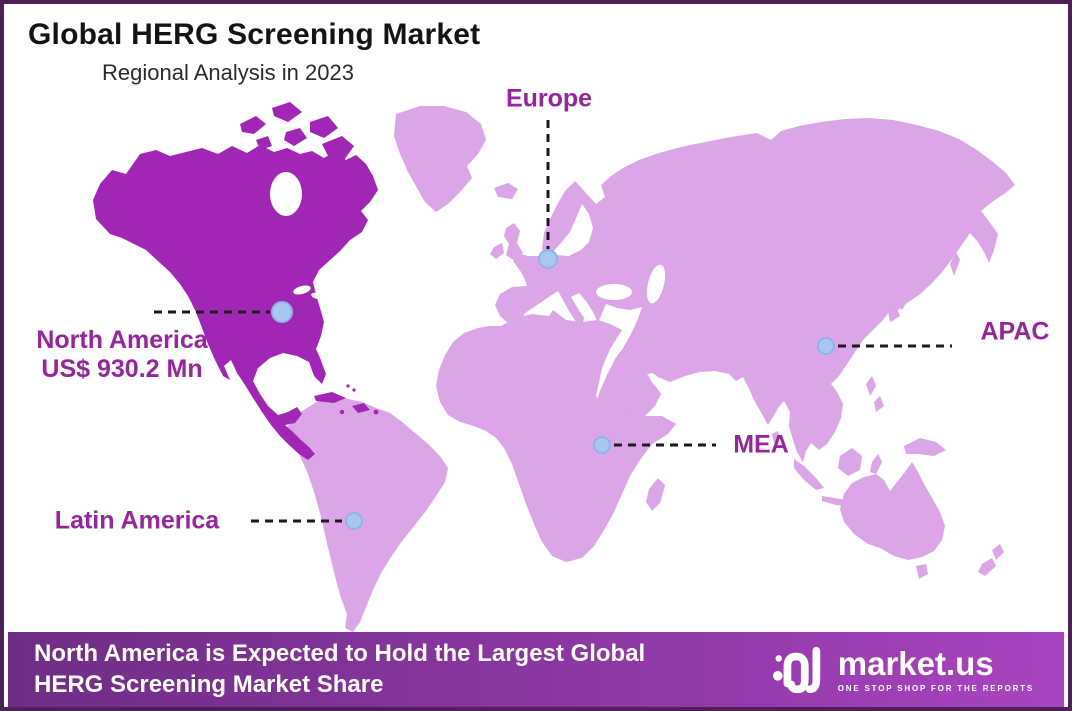 This screenshot has height=711, width=1072. I want to click on brand-text: market.us ONE STOP SHOP FOR THE REPORTS, so click(936, 670).